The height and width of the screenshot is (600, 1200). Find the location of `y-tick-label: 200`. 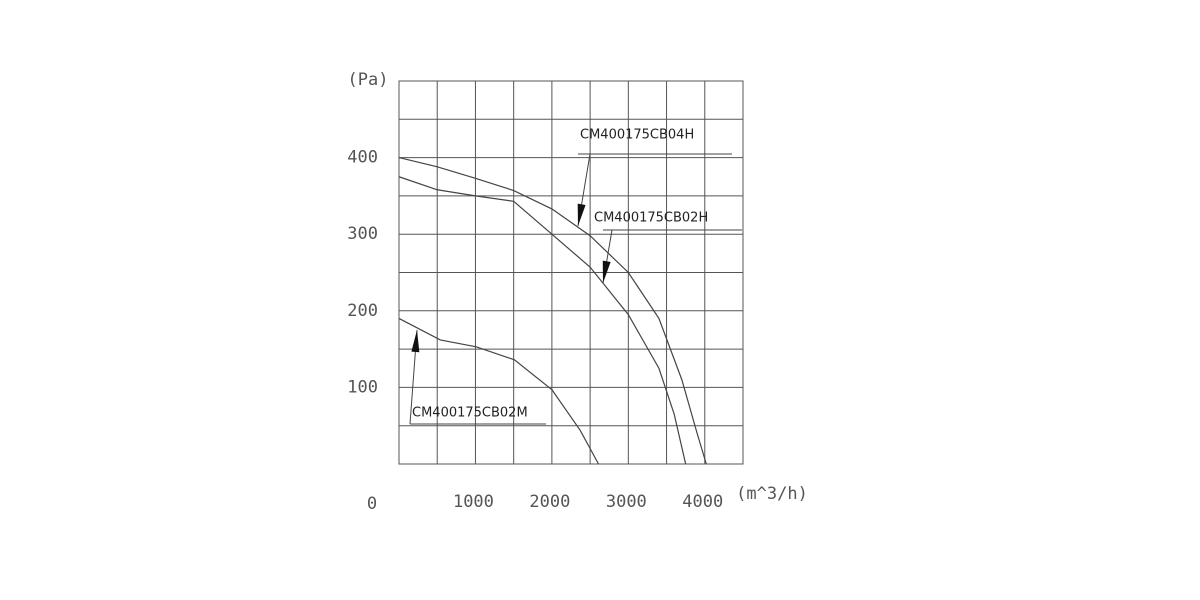

y-tick-label: 200 is located at coordinates (362, 311).